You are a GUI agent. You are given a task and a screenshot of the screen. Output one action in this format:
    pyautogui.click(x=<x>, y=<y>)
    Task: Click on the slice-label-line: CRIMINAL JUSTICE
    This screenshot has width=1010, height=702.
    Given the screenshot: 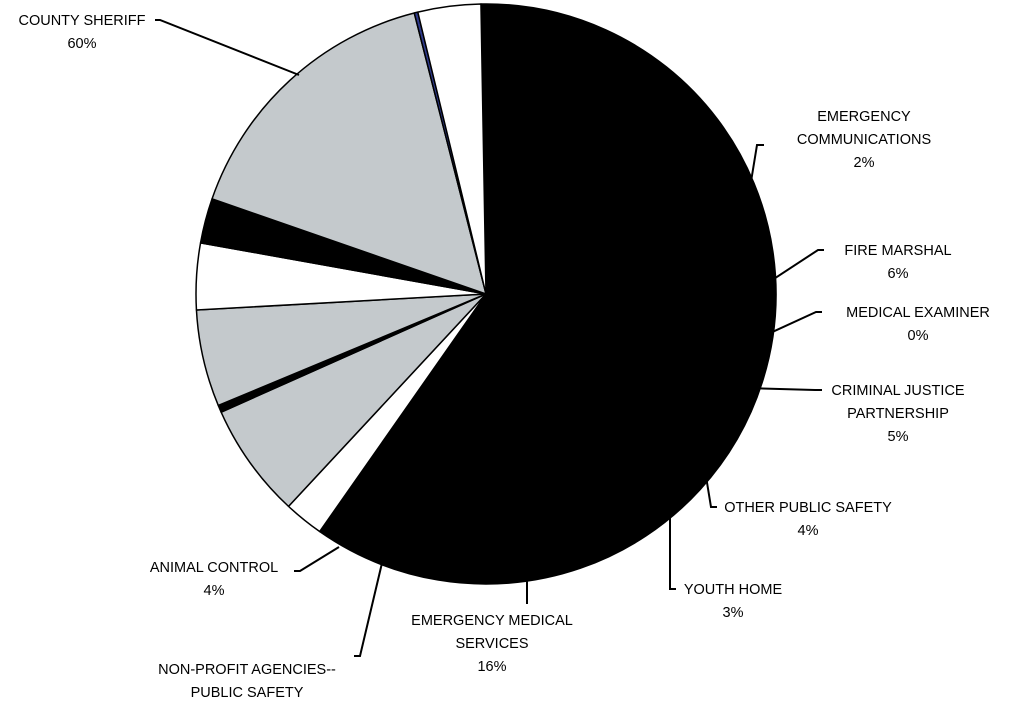 What is the action you would take?
    pyautogui.click(x=898, y=391)
    